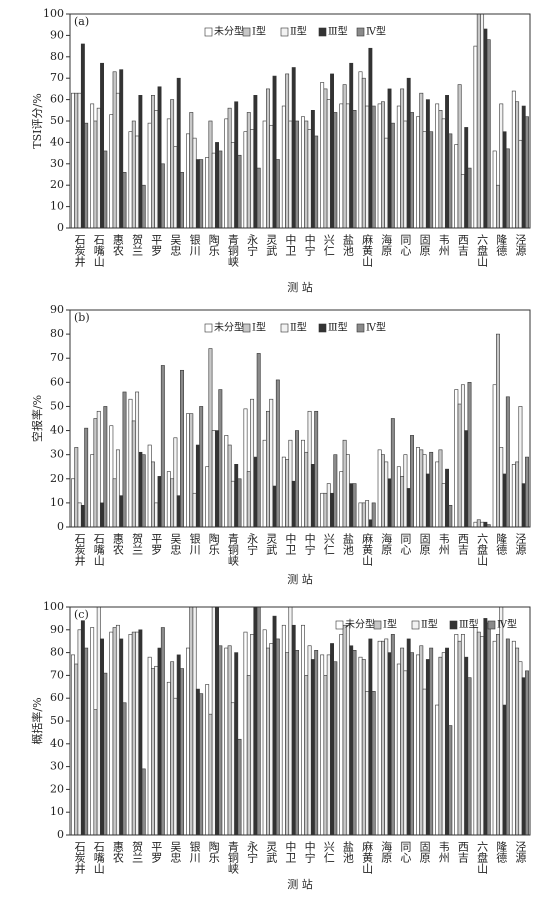  I want to click on x-tick-label: 泾源, so click(520, 245).